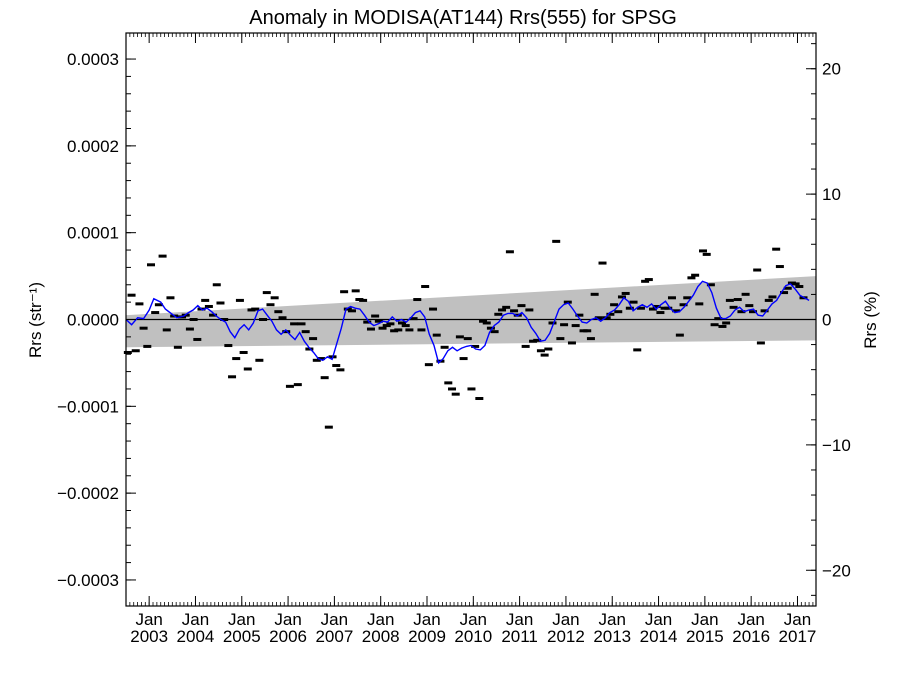  What do you see at coordinates (659, 636) in the screenshot?
I see `x-tick-year-label: 2014` at bounding box center [659, 636].